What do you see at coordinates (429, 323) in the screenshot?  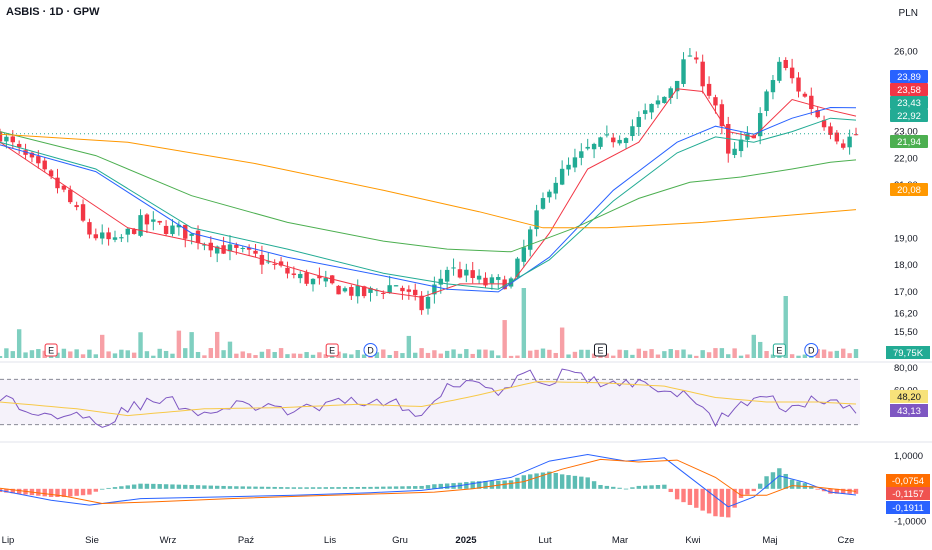 I see `volume-bars` at bounding box center [429, 323].